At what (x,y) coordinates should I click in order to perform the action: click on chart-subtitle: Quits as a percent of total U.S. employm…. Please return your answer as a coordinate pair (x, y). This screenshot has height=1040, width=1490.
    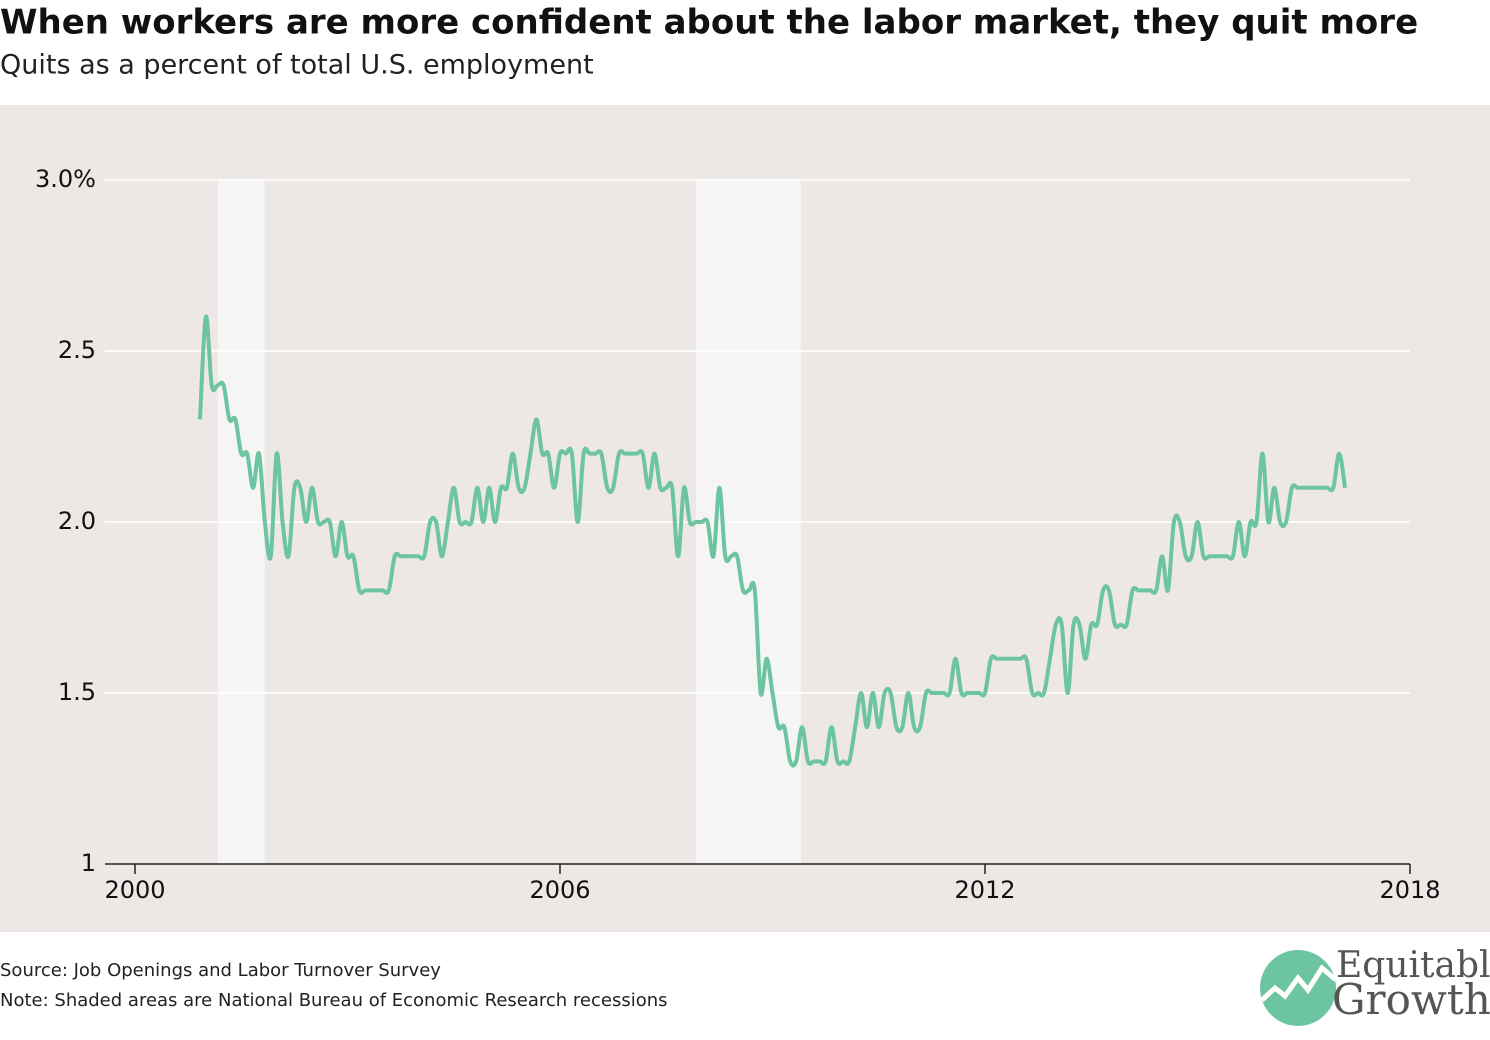
    Looking at the image, I should click on (297, 65).